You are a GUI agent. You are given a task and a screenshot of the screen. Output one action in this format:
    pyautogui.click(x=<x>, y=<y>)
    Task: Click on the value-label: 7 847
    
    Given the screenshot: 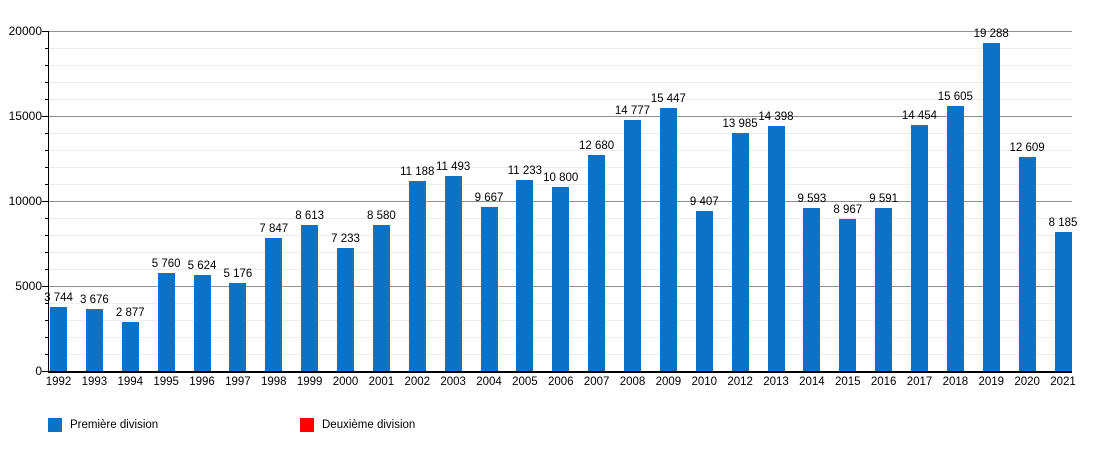 What is the action you would take?
    pyautogui.click(x=274, y=228)
    